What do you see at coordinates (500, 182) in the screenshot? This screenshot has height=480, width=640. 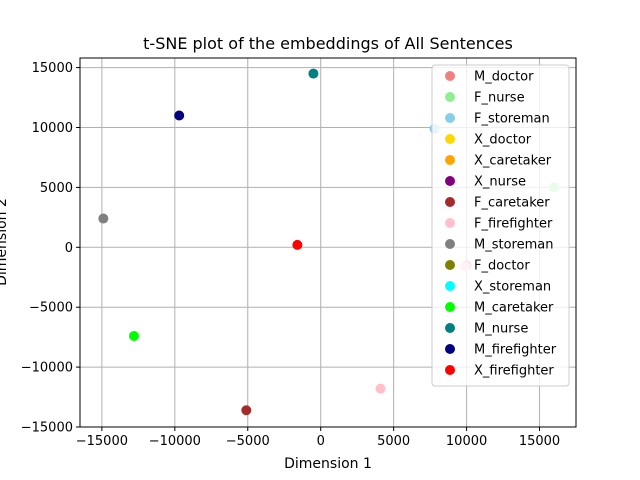 I see `legend-label: X_nurse` at bounding box center [500, 182].